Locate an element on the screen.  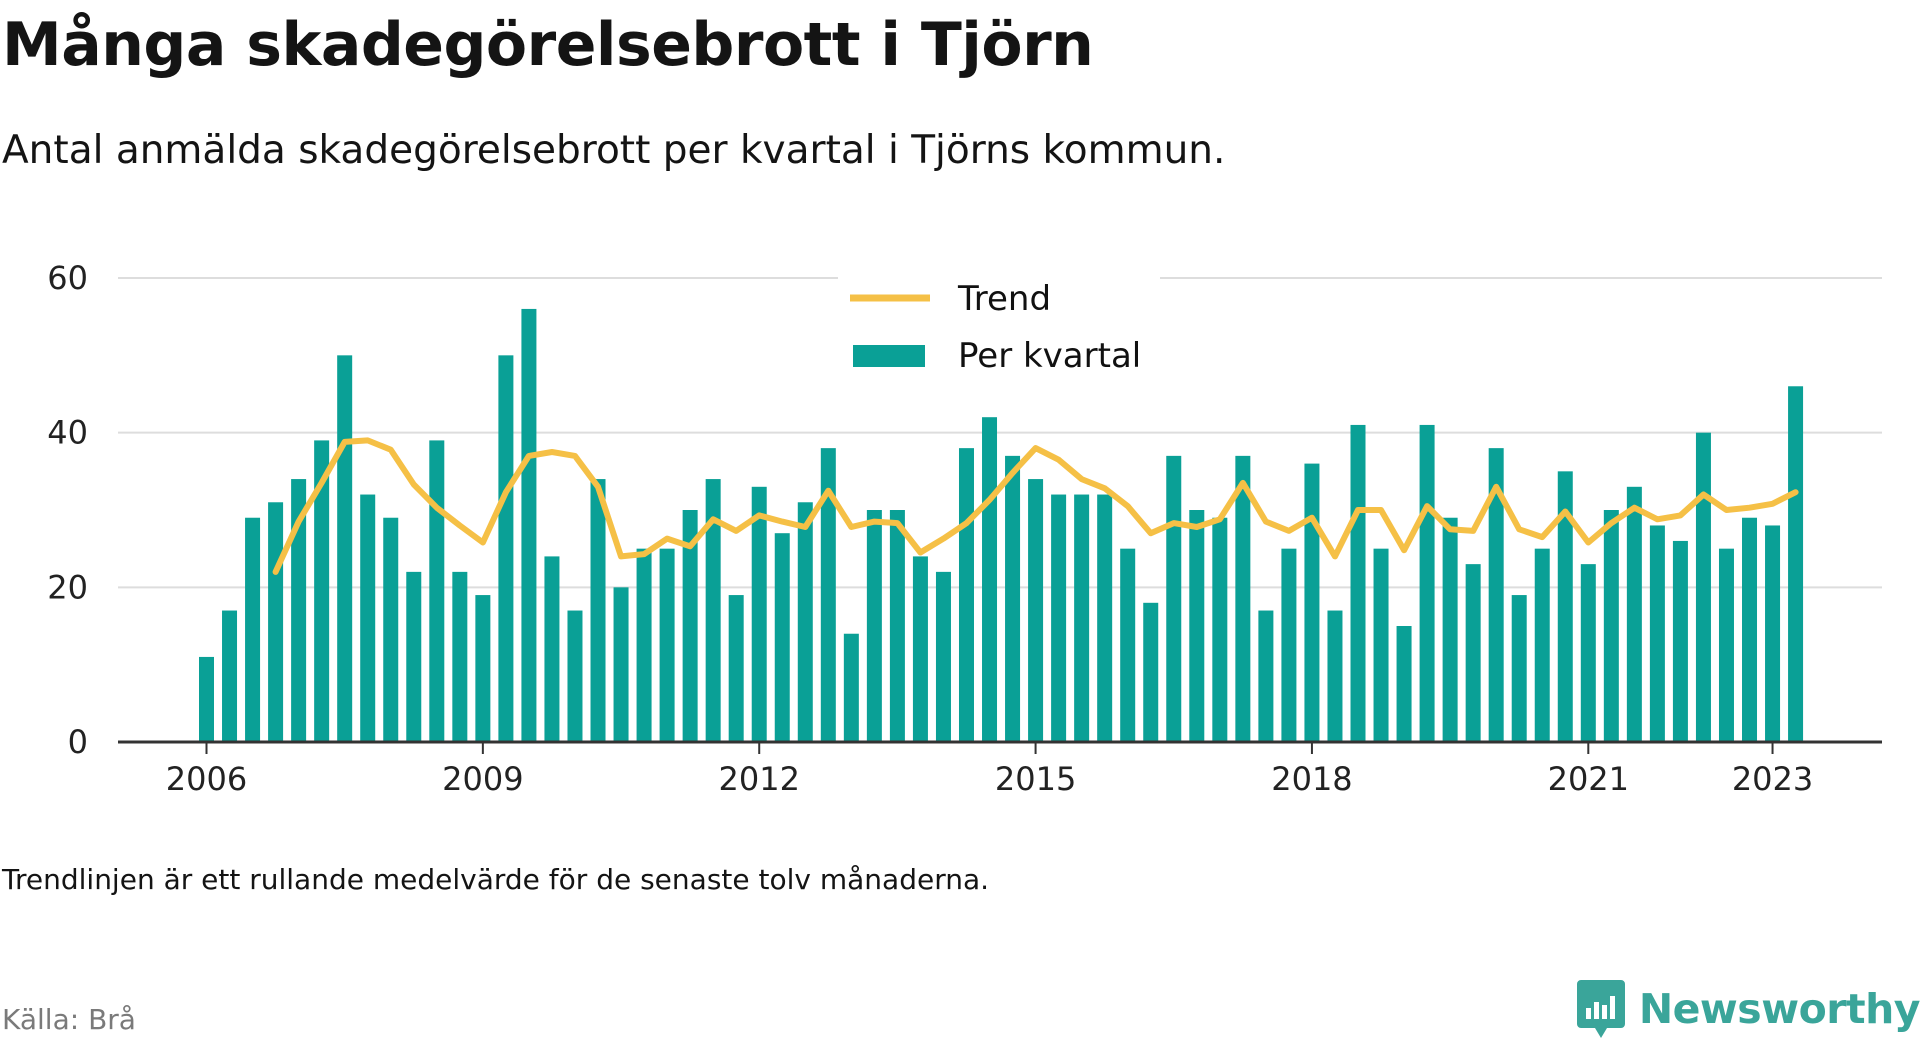
x-tick-label: 2023 is located at coordinates (1772, 779).